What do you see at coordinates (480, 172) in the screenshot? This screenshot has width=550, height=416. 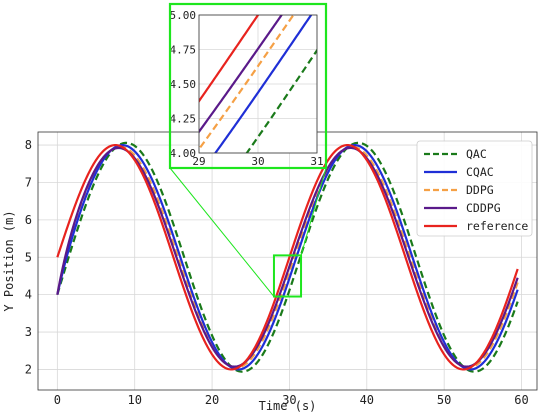 I see `legend-label: CQAC` at bounding box center [480, 172].